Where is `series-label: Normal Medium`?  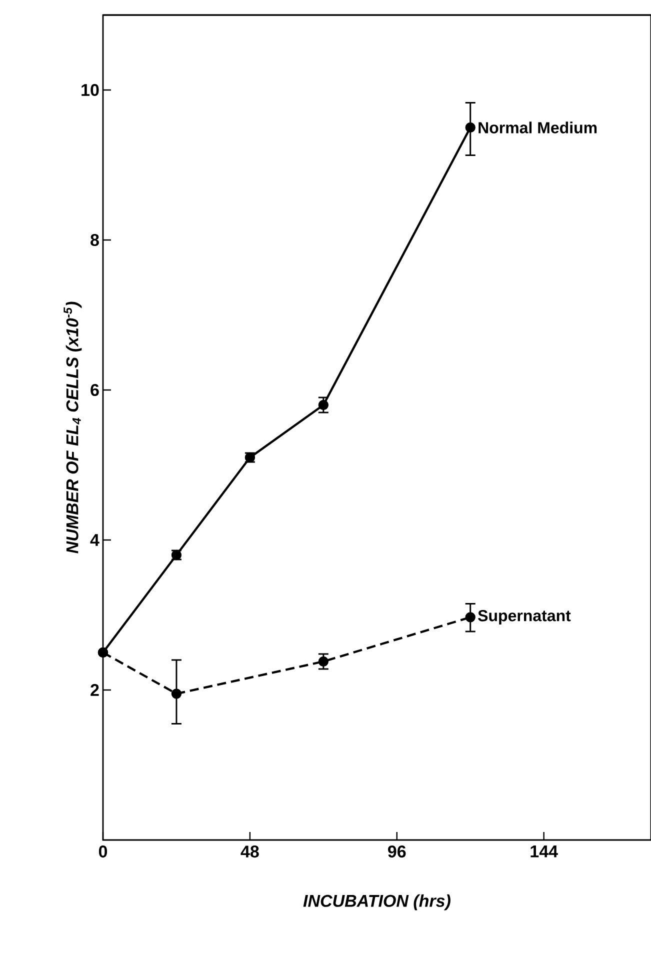 series-label: Normal Medium is located at coordinates (537, 128).